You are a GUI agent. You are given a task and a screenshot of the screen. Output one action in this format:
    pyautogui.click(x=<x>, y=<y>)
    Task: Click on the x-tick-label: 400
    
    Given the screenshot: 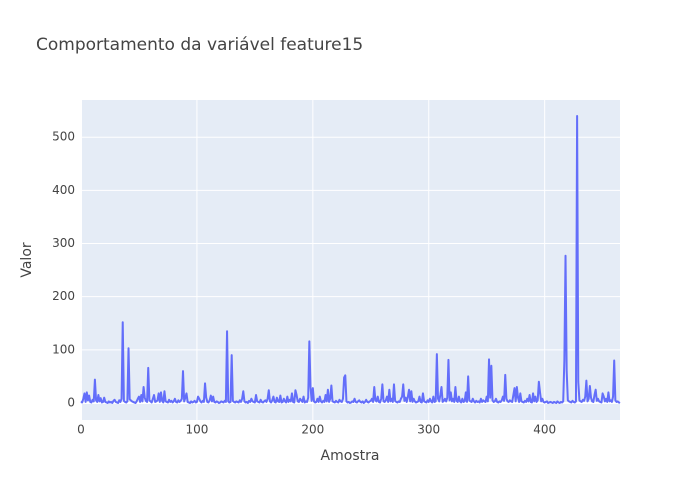 What is the action you would take?
    pyautogui.click(x=544, y=430)
    